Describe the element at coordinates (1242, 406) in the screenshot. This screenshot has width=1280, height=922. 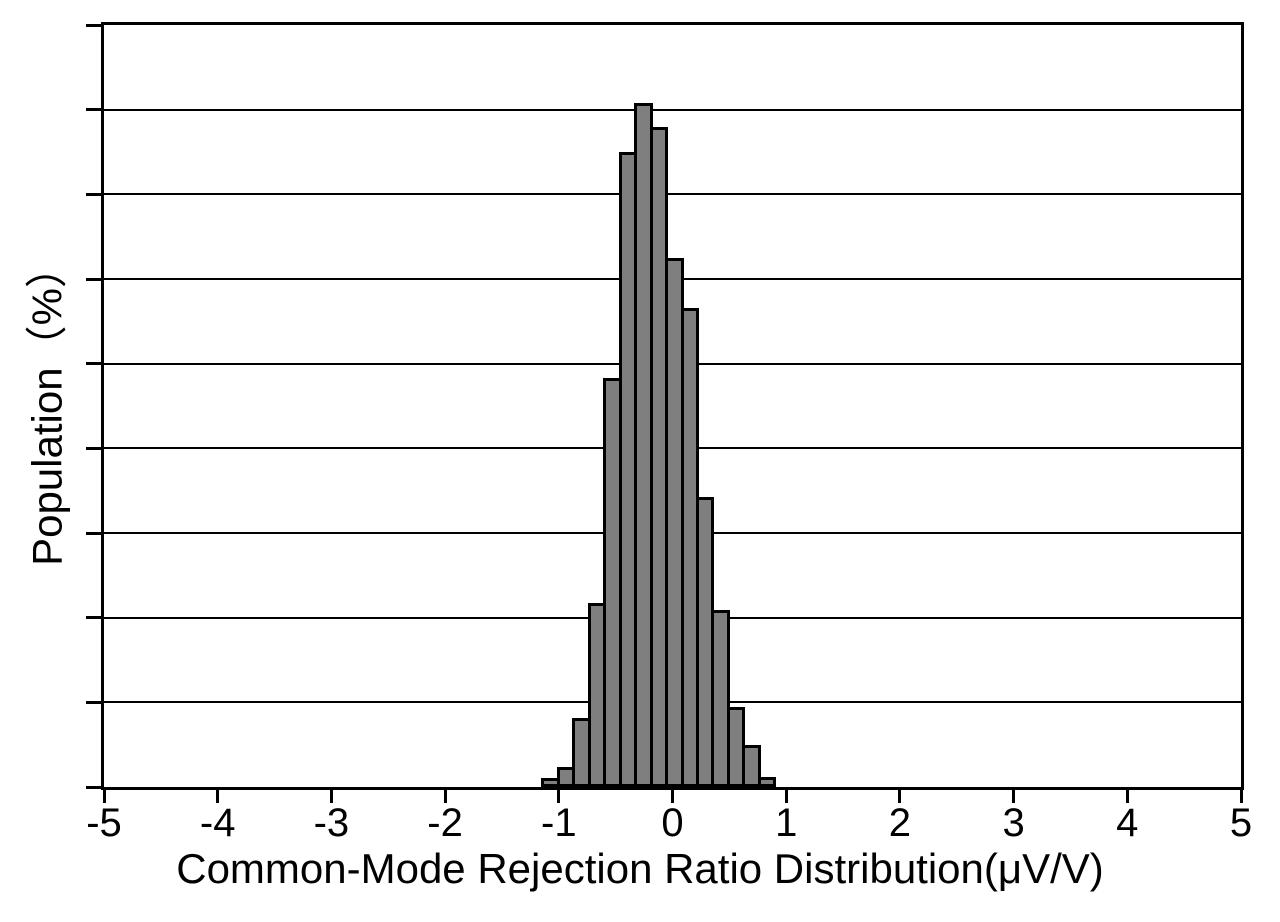
I see `plot-frame-right` at that location.